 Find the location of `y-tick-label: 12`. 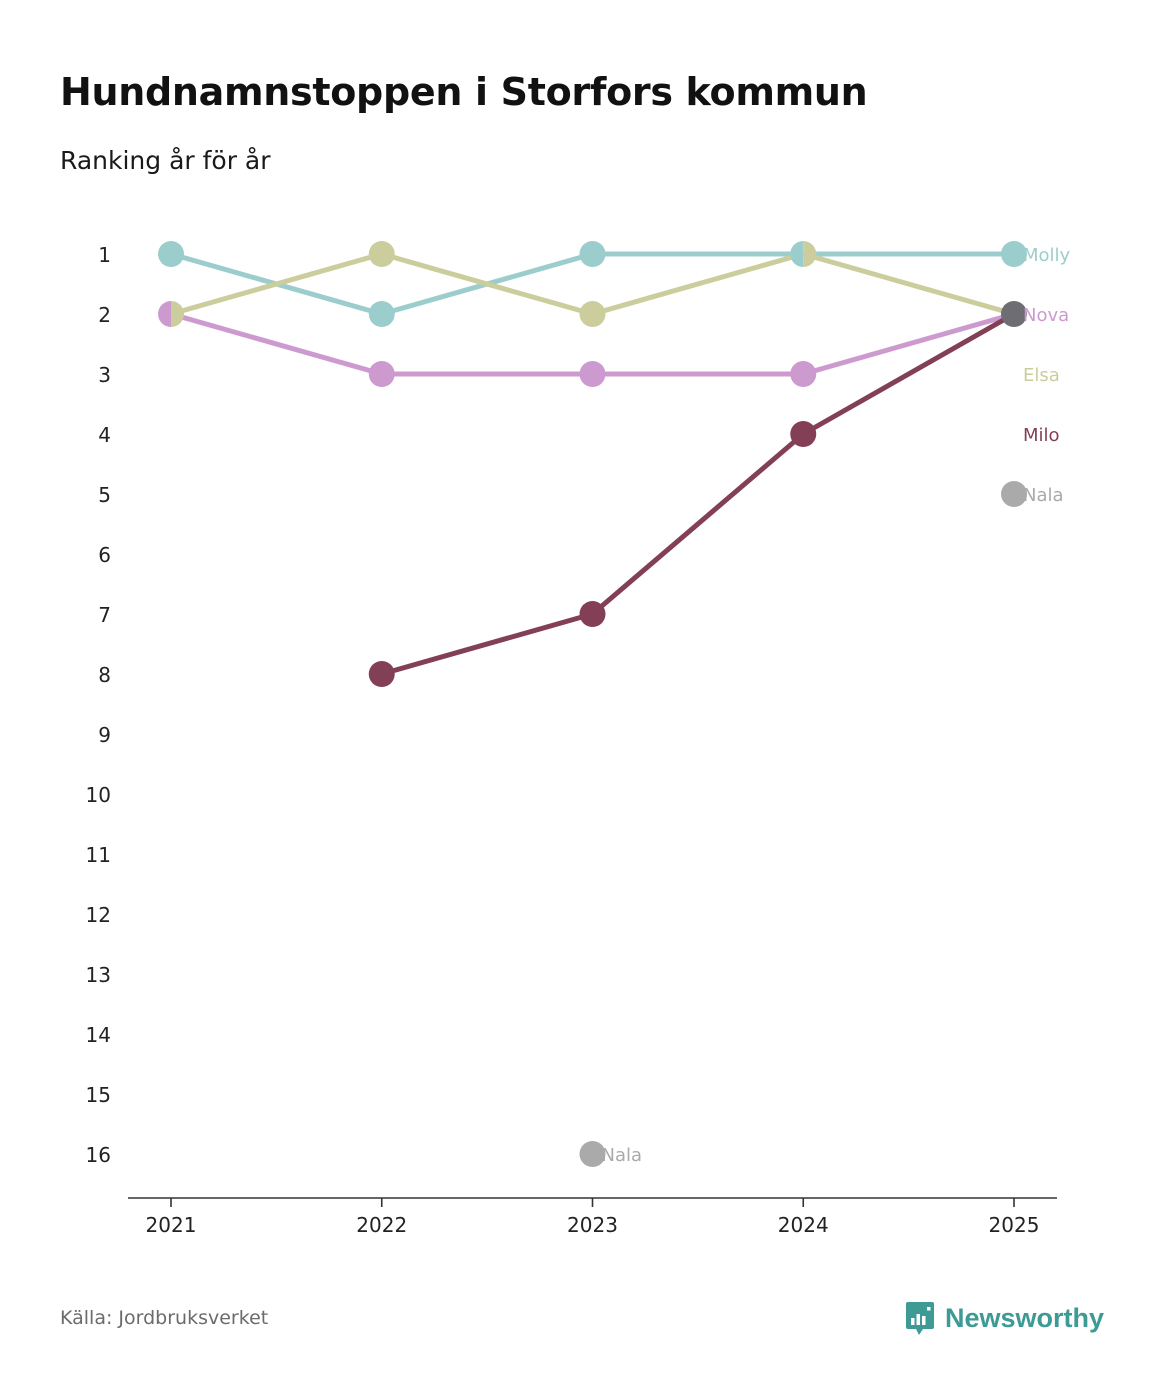

y-tick-label: 12 is located at coordinates (98, 915).